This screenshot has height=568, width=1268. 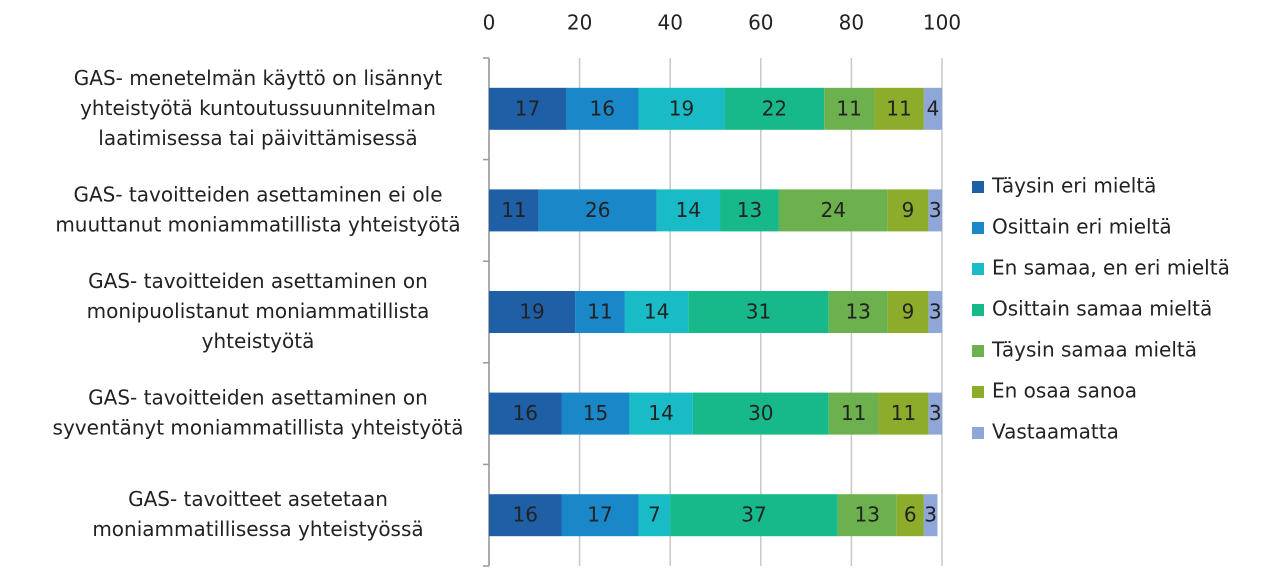 I want to click on data-label: 30, so click(x=760, y=413).